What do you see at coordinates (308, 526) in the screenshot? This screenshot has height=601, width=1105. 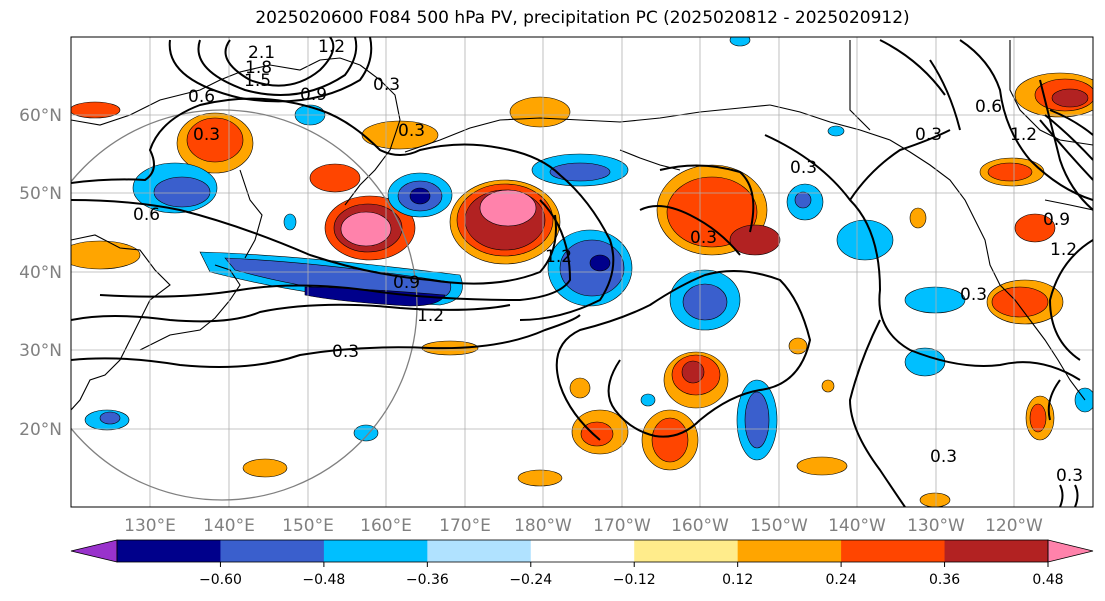 I see `lon-label: 150°E` at bounding box center [308, 526].